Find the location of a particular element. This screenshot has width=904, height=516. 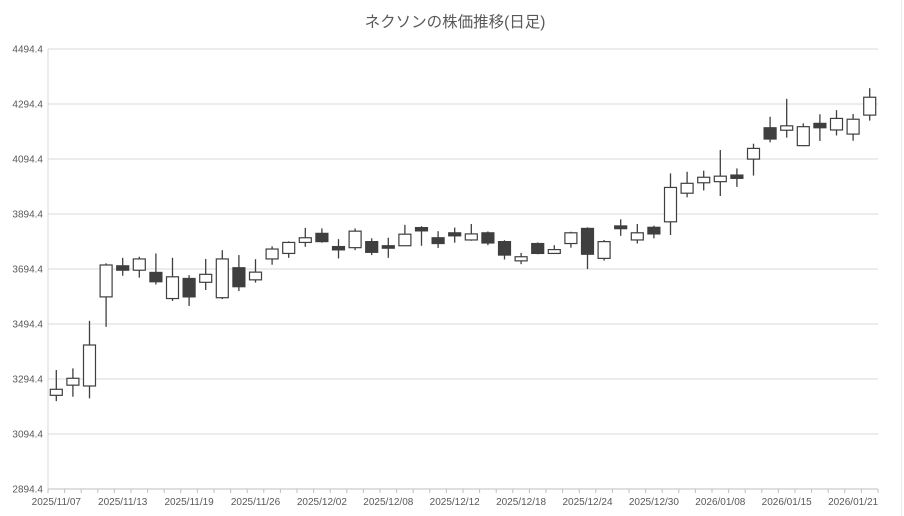

x-axis-tick-label: 2025/12/12 is located at coordinates (455, 502).